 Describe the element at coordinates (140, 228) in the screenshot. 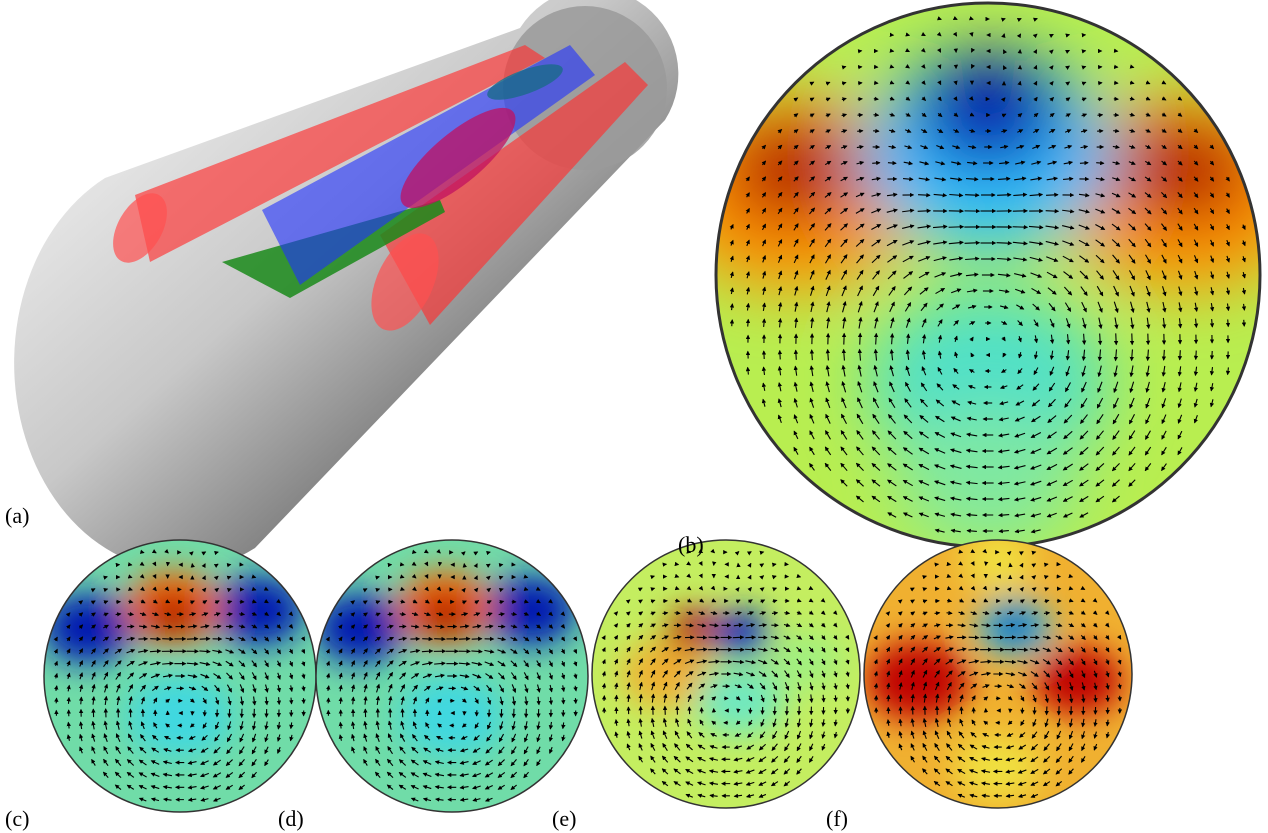

I see `tube-end` at that location.